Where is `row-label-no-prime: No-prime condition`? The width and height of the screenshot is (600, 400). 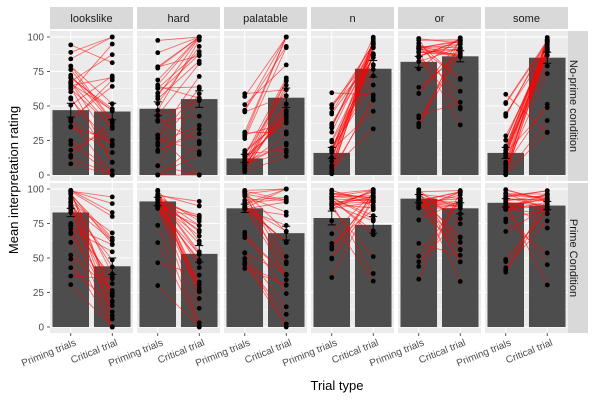
row-label-no-prime: No-prime condition is located at coordinates (573, 106).